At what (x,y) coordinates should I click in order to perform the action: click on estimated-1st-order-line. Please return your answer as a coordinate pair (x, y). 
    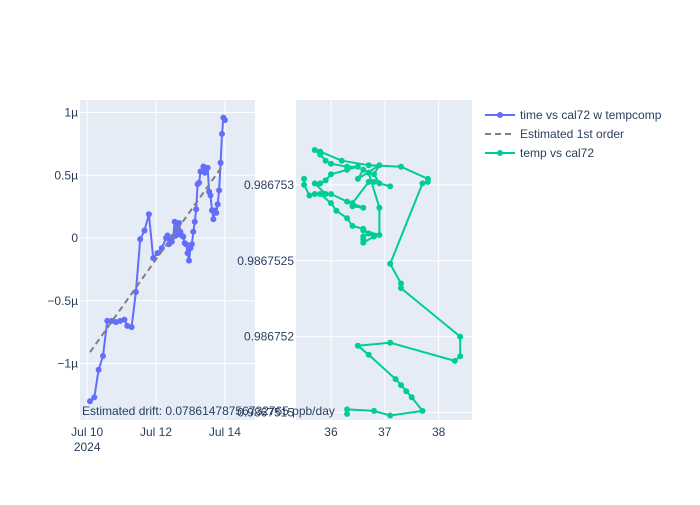
    Looking at the image, I should click on (156, 259).